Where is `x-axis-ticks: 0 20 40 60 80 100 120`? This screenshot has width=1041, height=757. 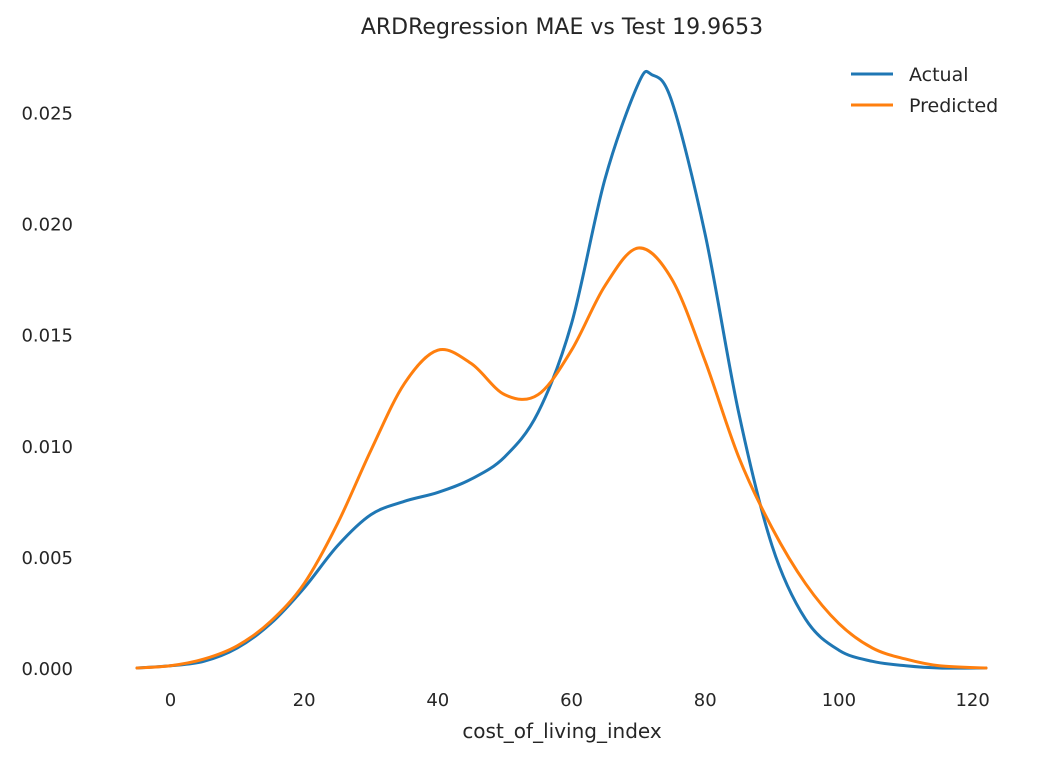
x-axis-ticks: 0 20 40 60 80 100 120 is located at coordinates (577, 700).